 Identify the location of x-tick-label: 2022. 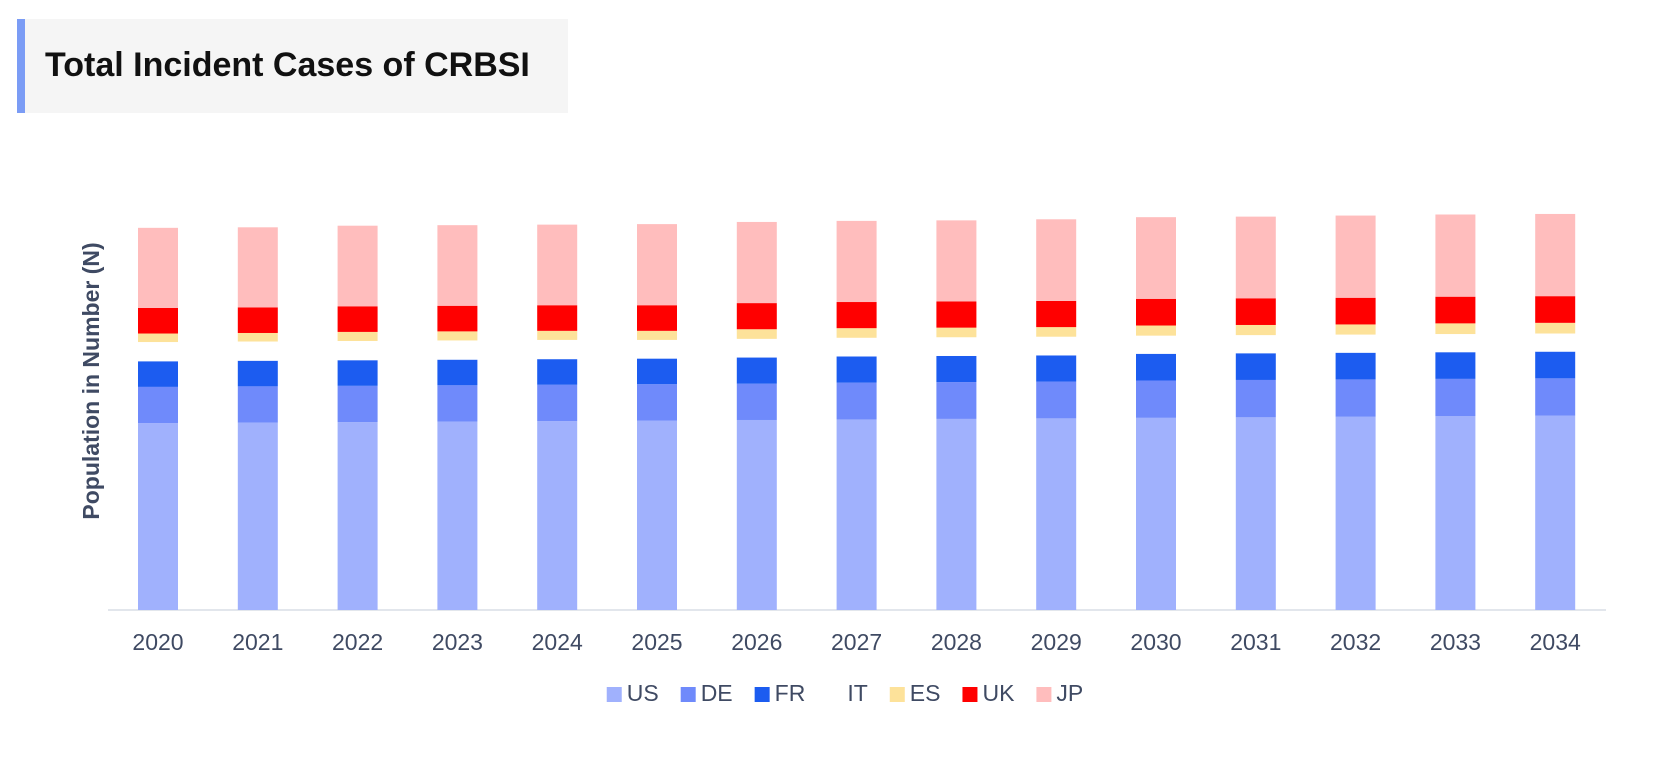
(357, 642).